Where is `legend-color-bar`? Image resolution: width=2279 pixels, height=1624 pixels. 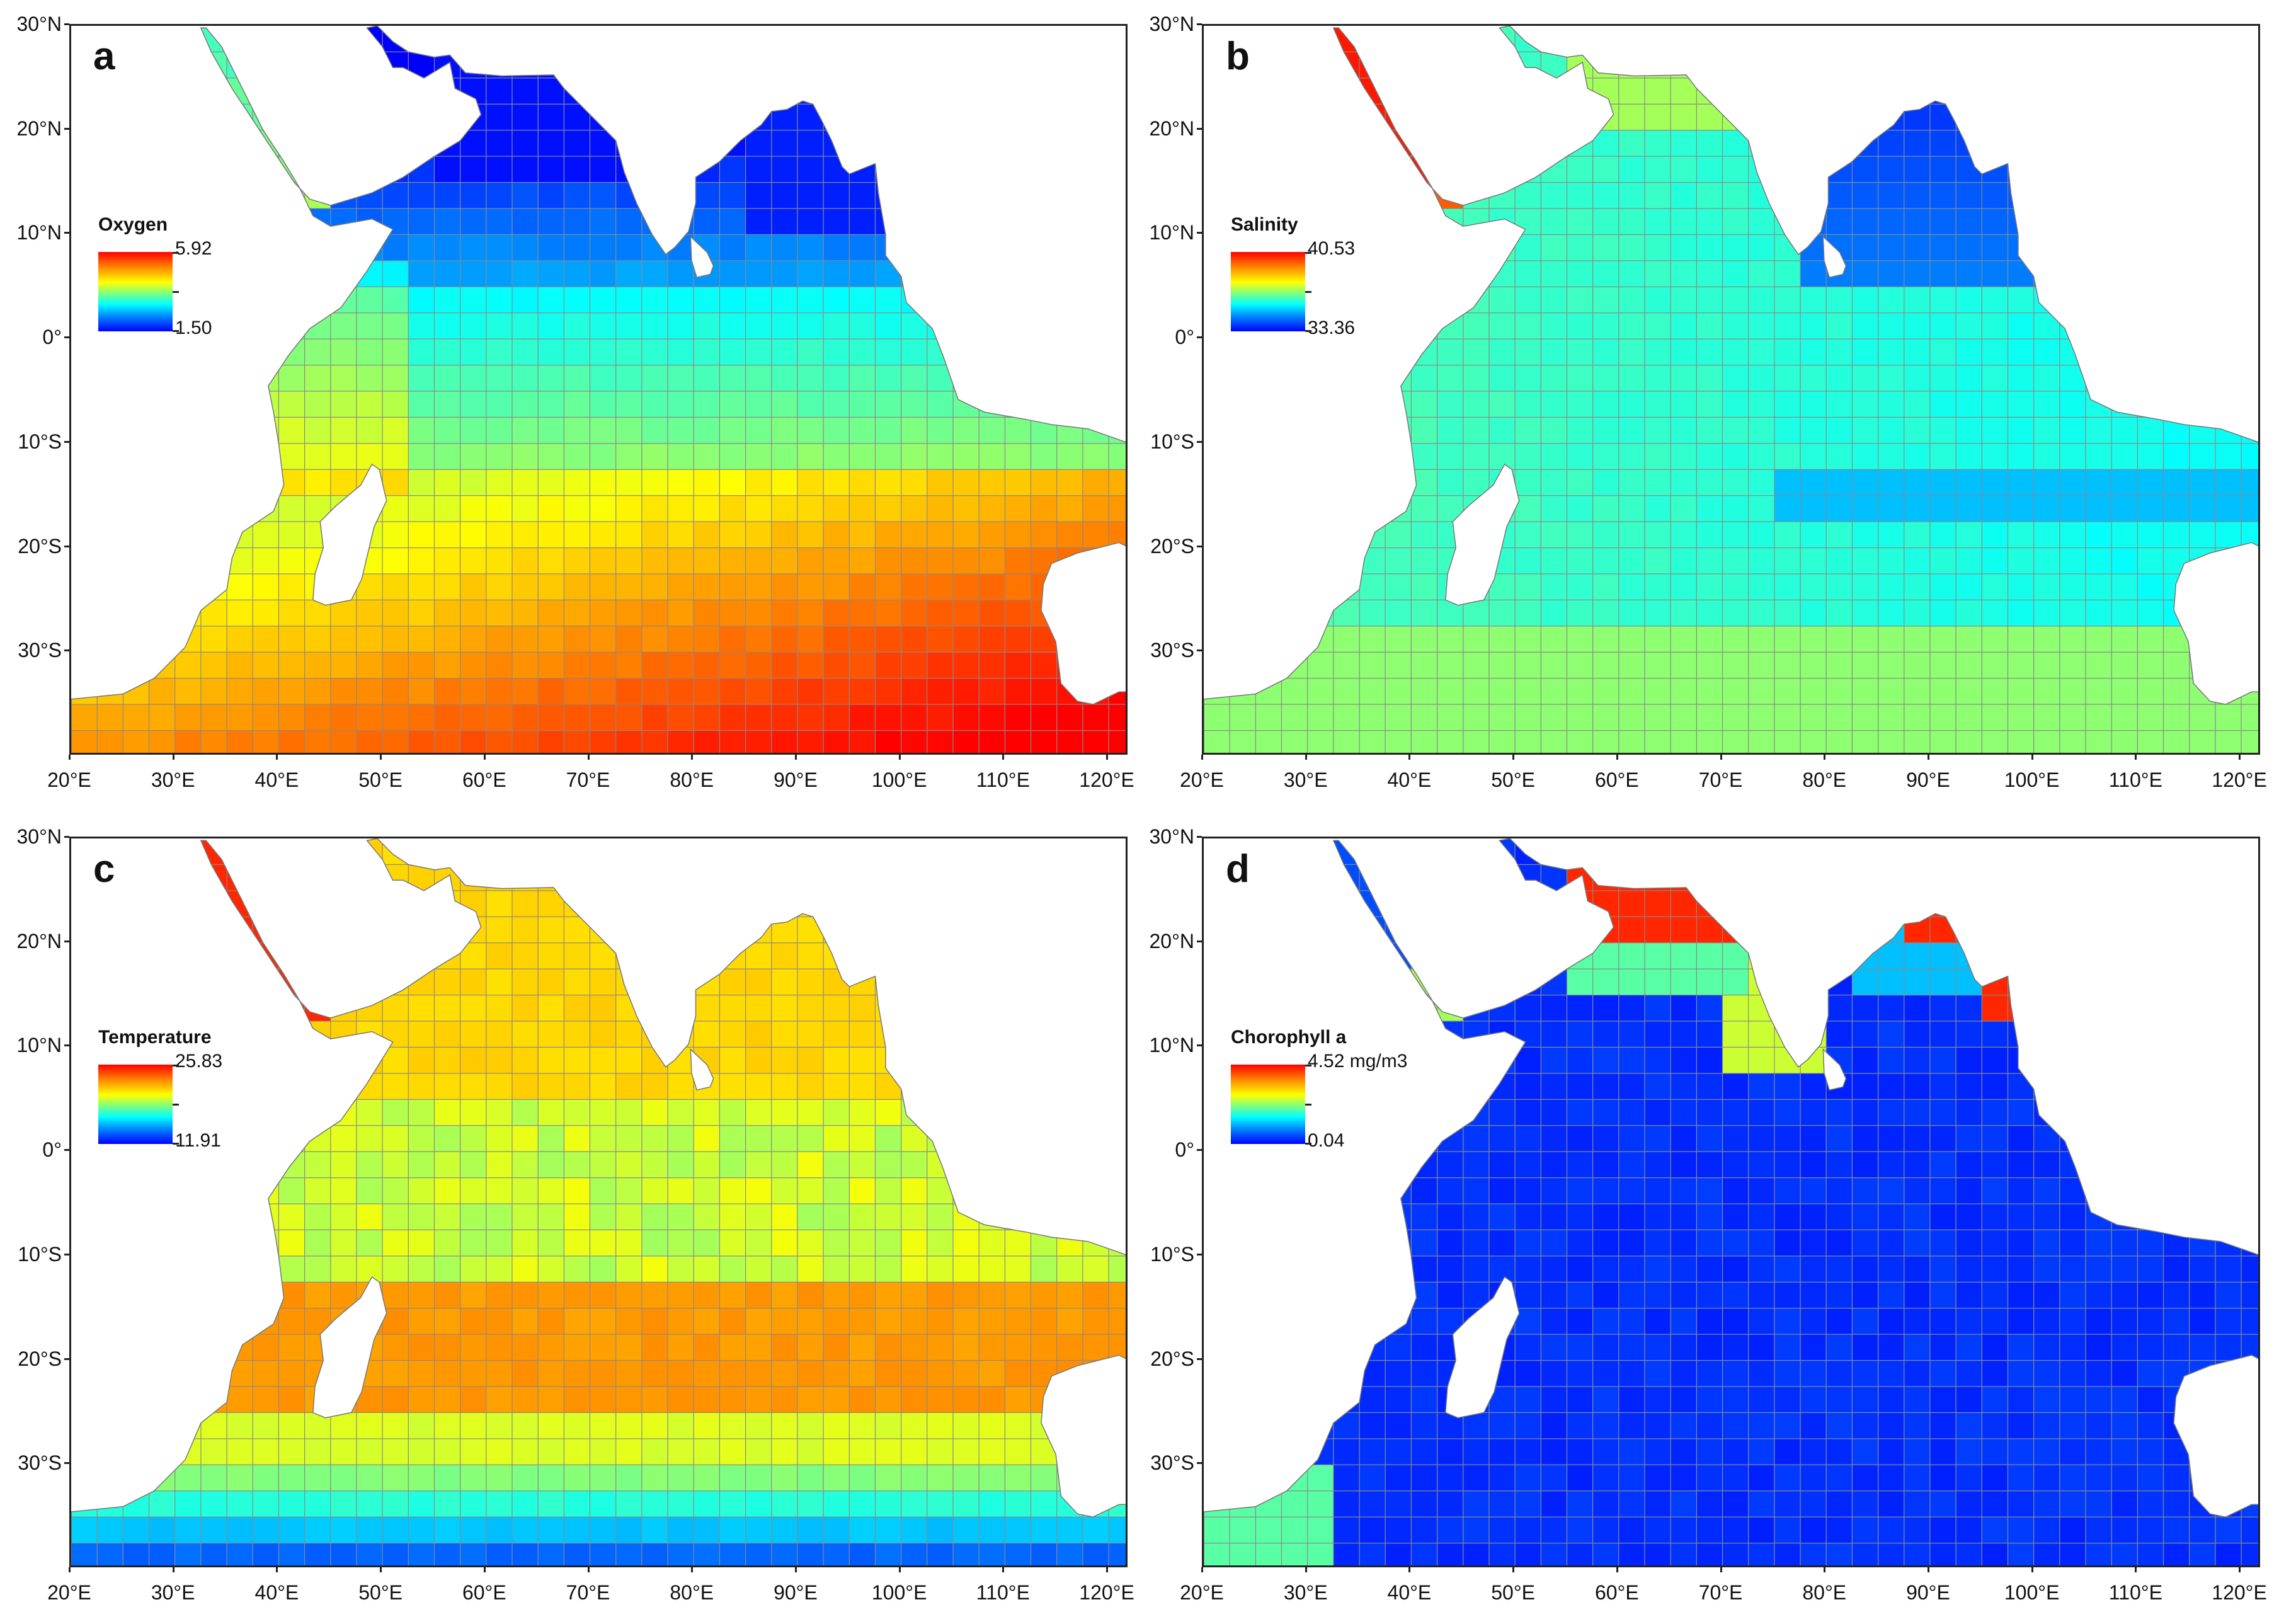 legend-color-bar is located at coordinates (135, 1105).